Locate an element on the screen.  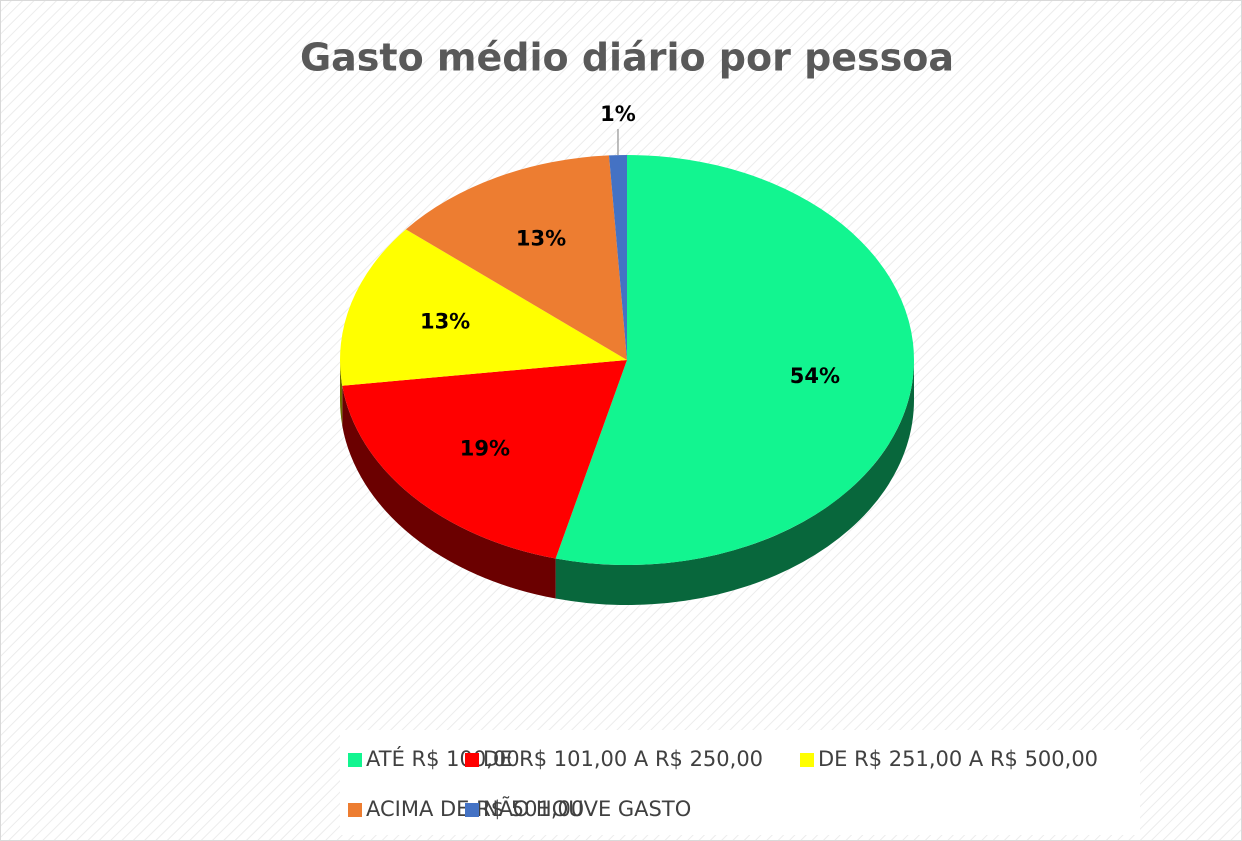
legend-label: DE R$ 101,00 A R$ 250,00 is located at coordinates (623, 759).